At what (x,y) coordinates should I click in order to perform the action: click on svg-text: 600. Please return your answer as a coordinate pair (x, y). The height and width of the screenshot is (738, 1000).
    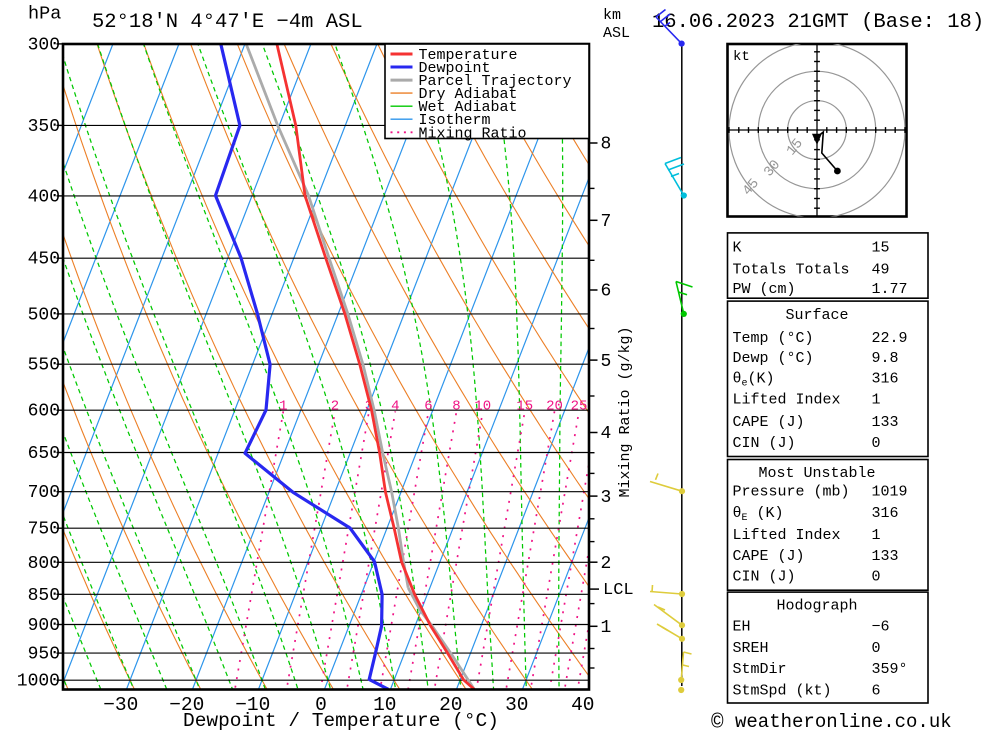
    Looking at the image, I should click on (44, 412).